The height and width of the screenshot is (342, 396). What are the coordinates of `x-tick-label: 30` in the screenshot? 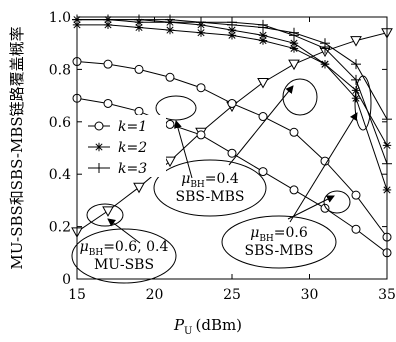 It's located at (310, 295).